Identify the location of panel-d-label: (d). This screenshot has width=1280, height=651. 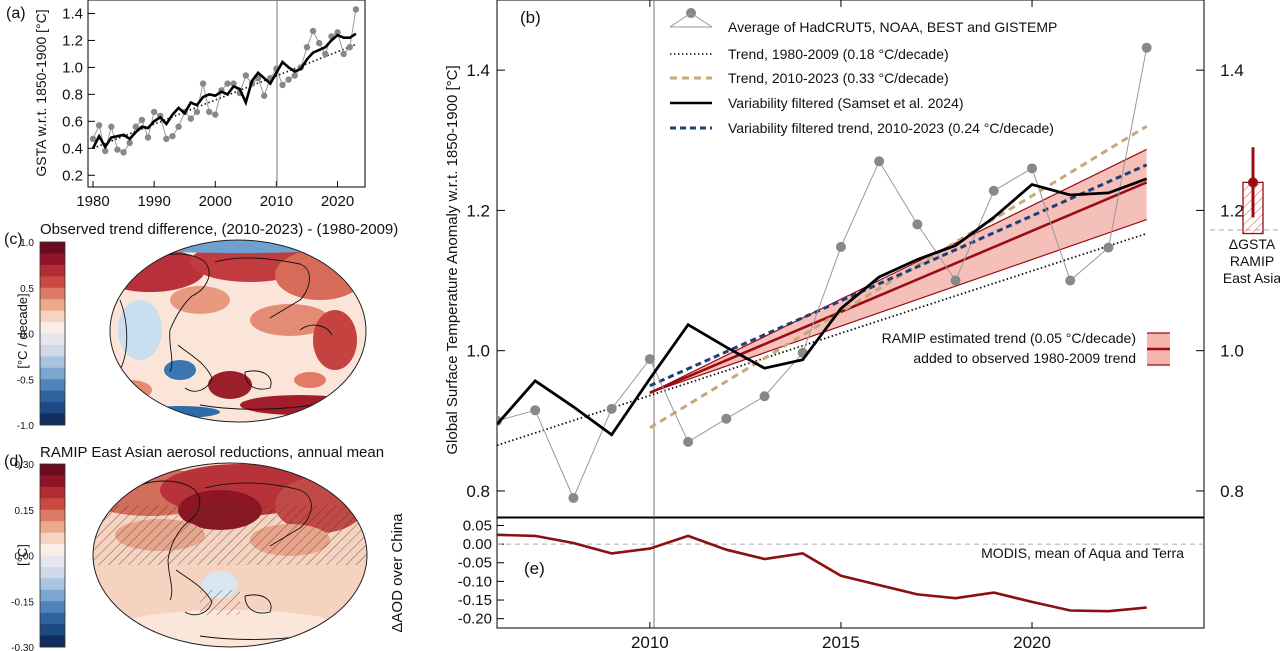
(14, 461).